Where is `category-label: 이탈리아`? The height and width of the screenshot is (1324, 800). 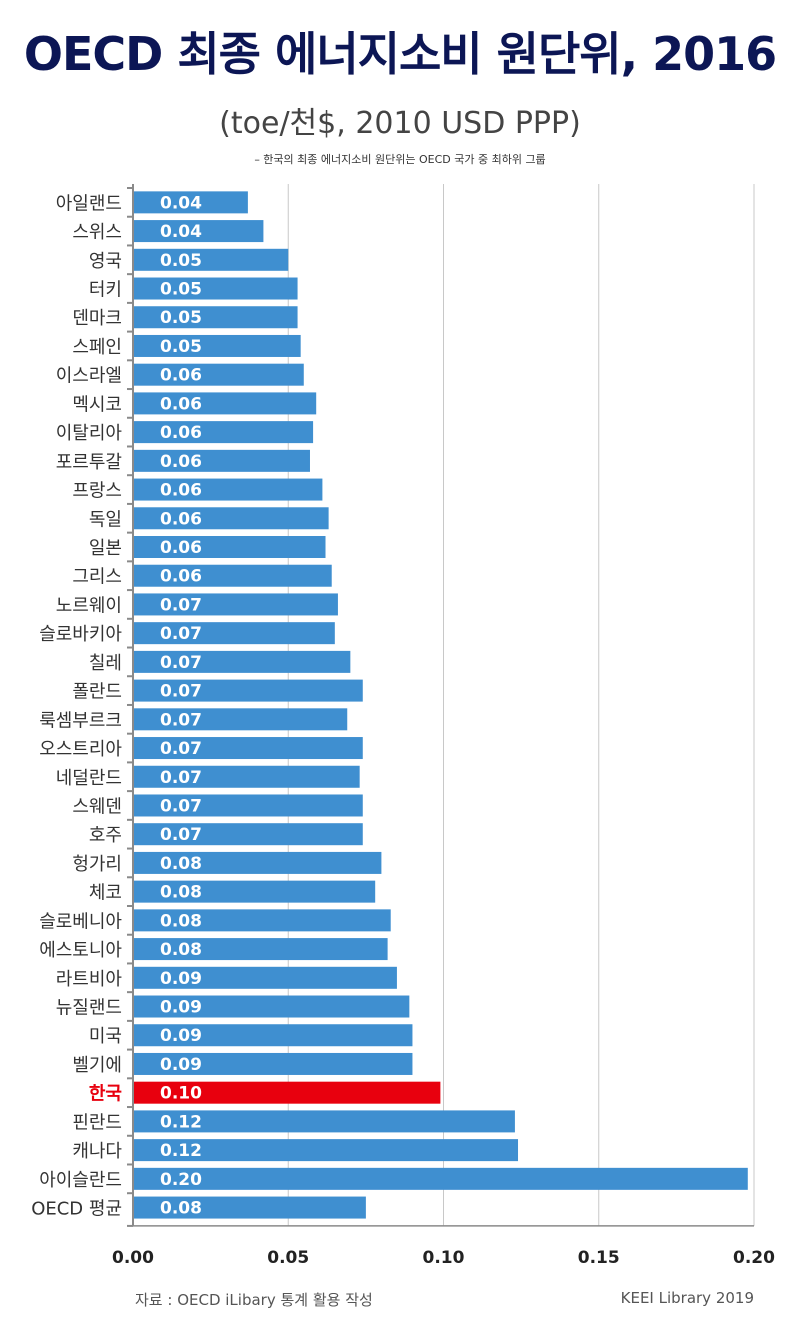
category-label: 이탈리아 is located at coordinates (89, 433).